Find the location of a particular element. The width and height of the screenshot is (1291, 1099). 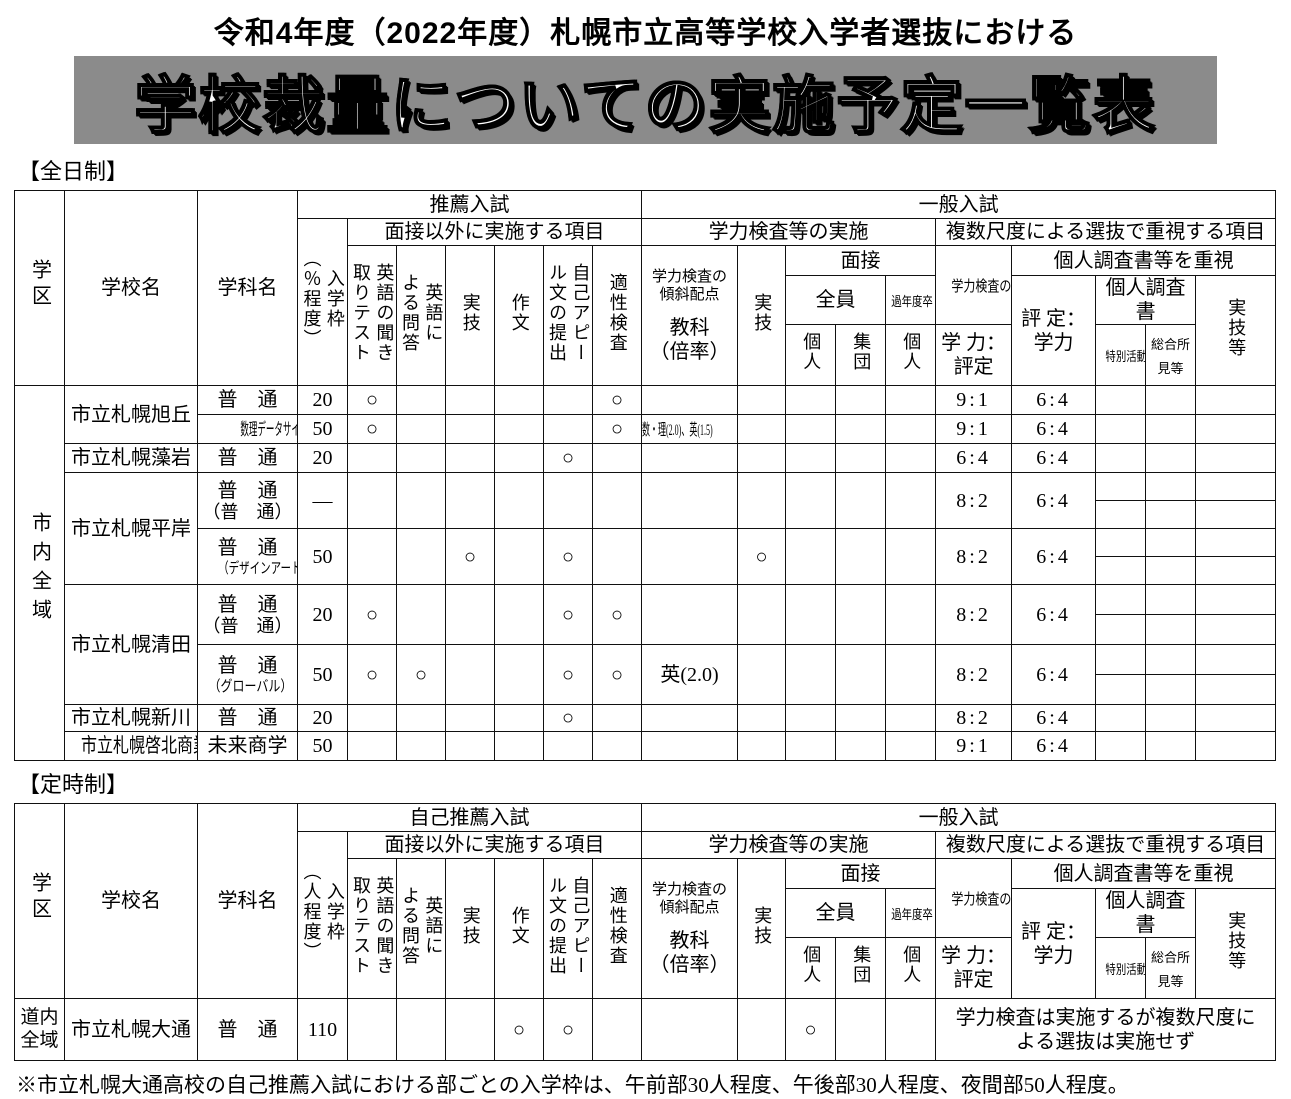

hyoutei-gakuryoku-header: 評 定： 学力 is located at coordinates (1054, 943).